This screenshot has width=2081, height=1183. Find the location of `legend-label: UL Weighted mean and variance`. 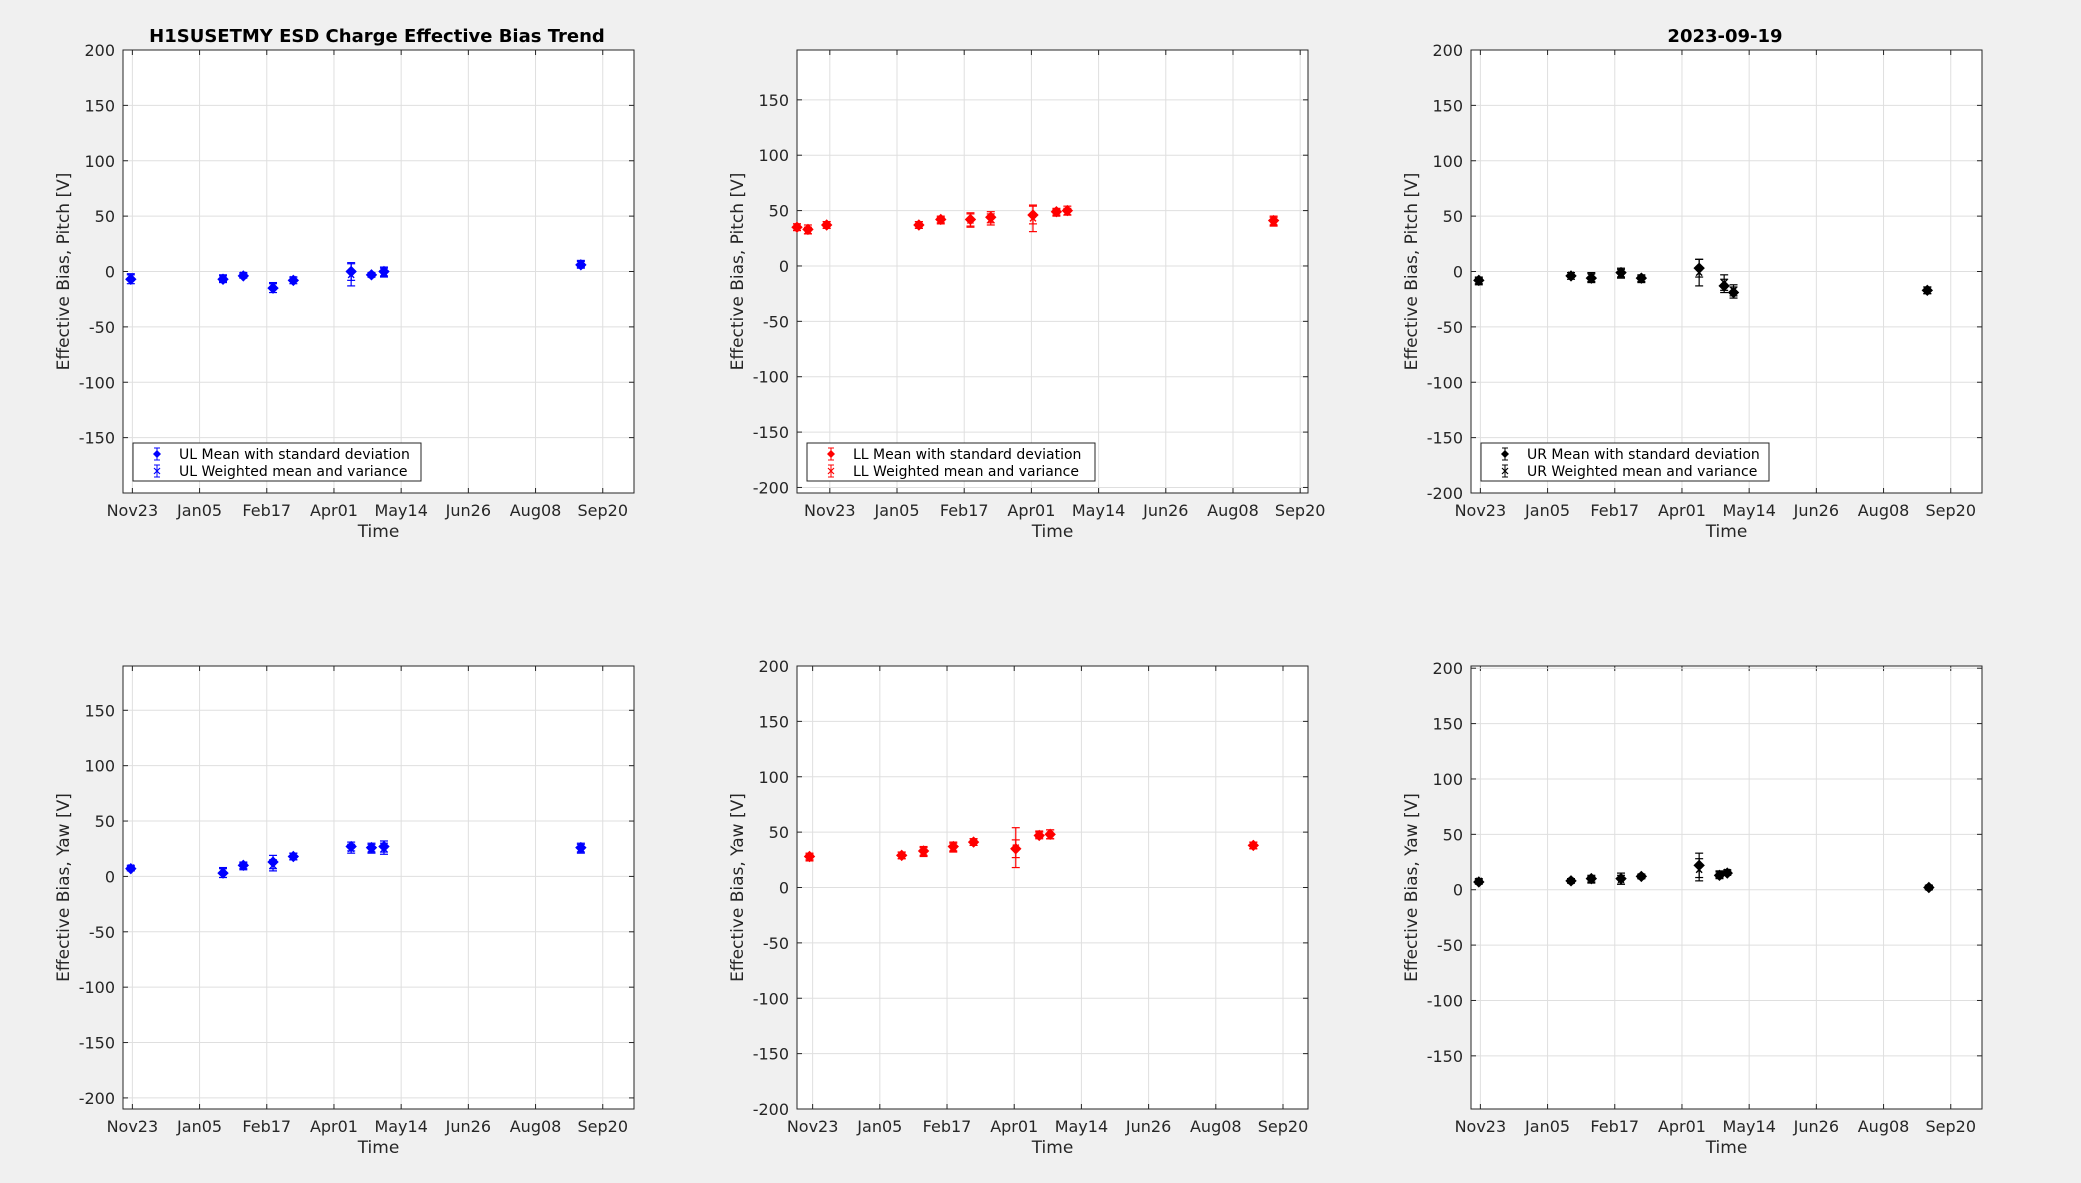

legend-label: UL Weighted mean and variance is located at coordinates (293, 472).